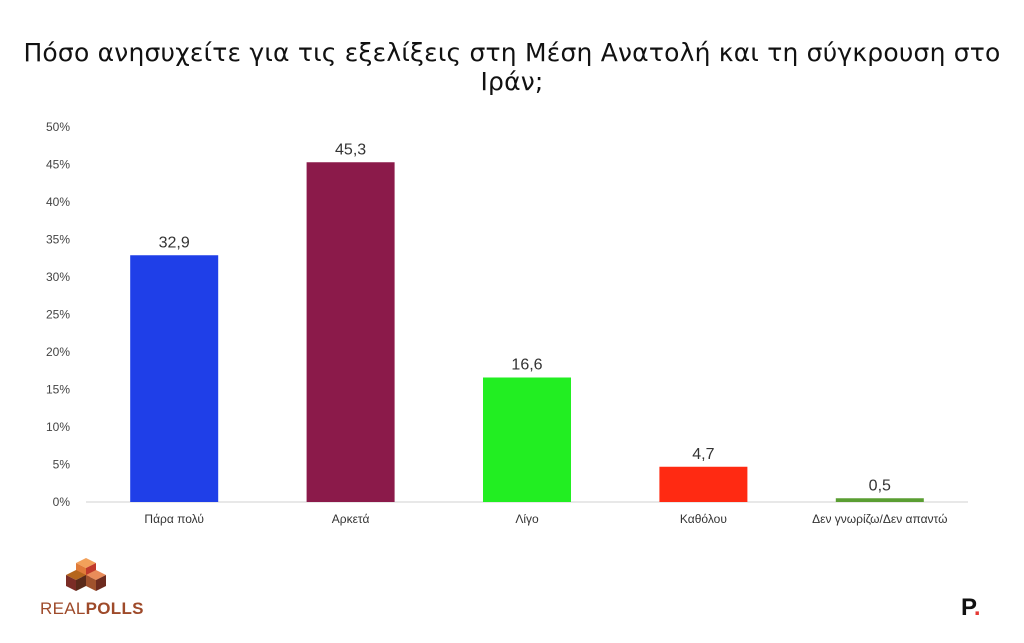 Image resolution: width=1024 pixels, height=643 pixels. What do you see at coordinates (62, 502) in the screenshot?
I see `y-tick-label: 0%` at bounding box center [62, 502].